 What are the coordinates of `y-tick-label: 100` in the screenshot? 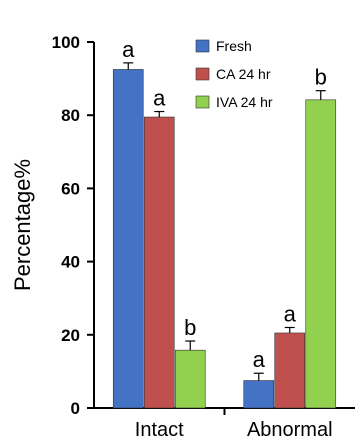 It's located at (66, 42).